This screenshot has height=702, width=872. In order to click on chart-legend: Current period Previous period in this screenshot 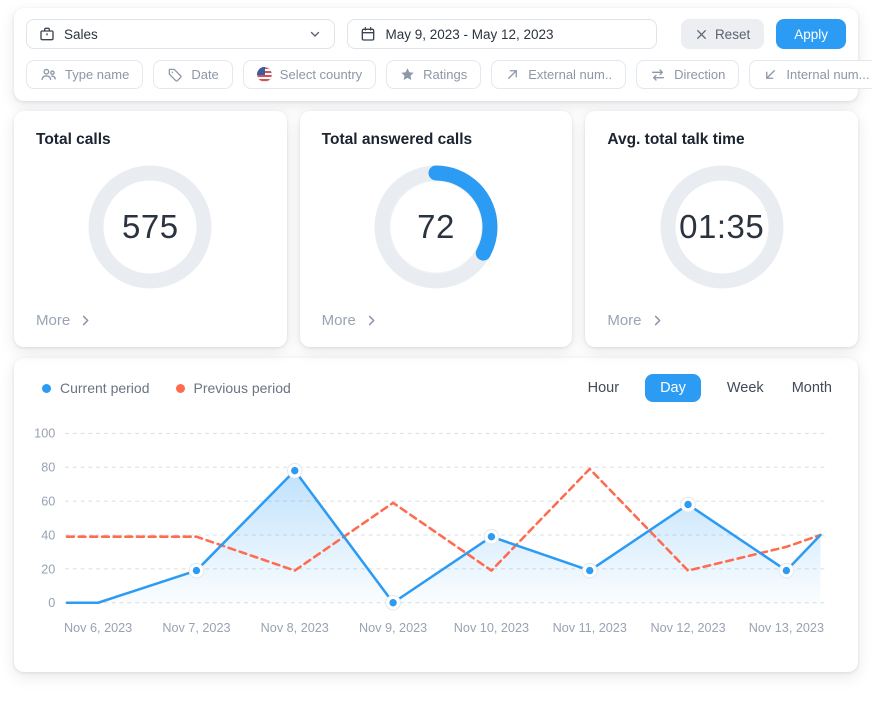, I will do `click(166, 388)`.